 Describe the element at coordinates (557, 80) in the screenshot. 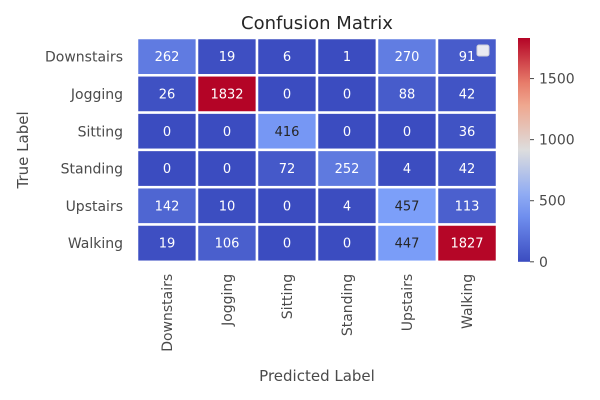

I see `colorbar-tick-label: 1500` at that location.